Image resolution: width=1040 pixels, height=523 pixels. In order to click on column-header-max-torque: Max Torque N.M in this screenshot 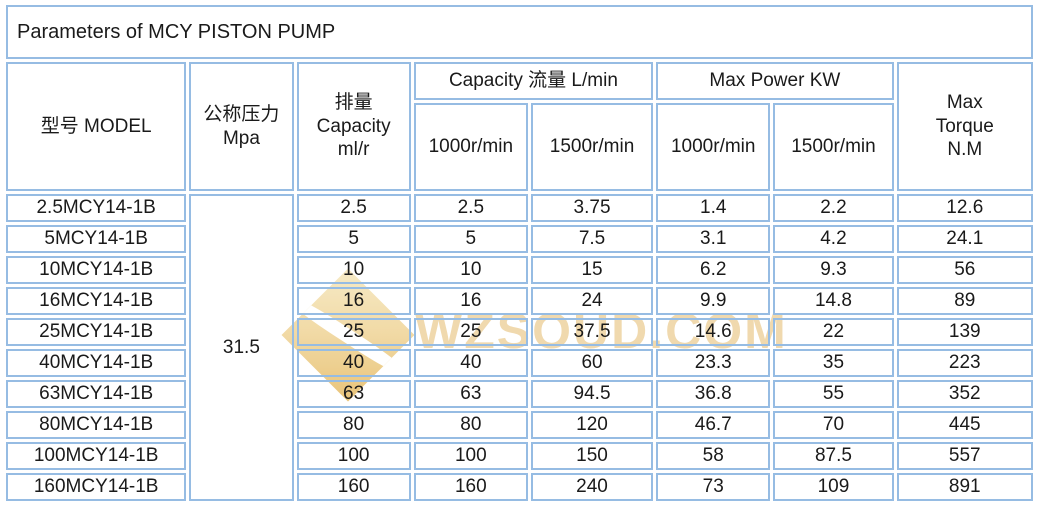, I will do `click(964, 126)`.